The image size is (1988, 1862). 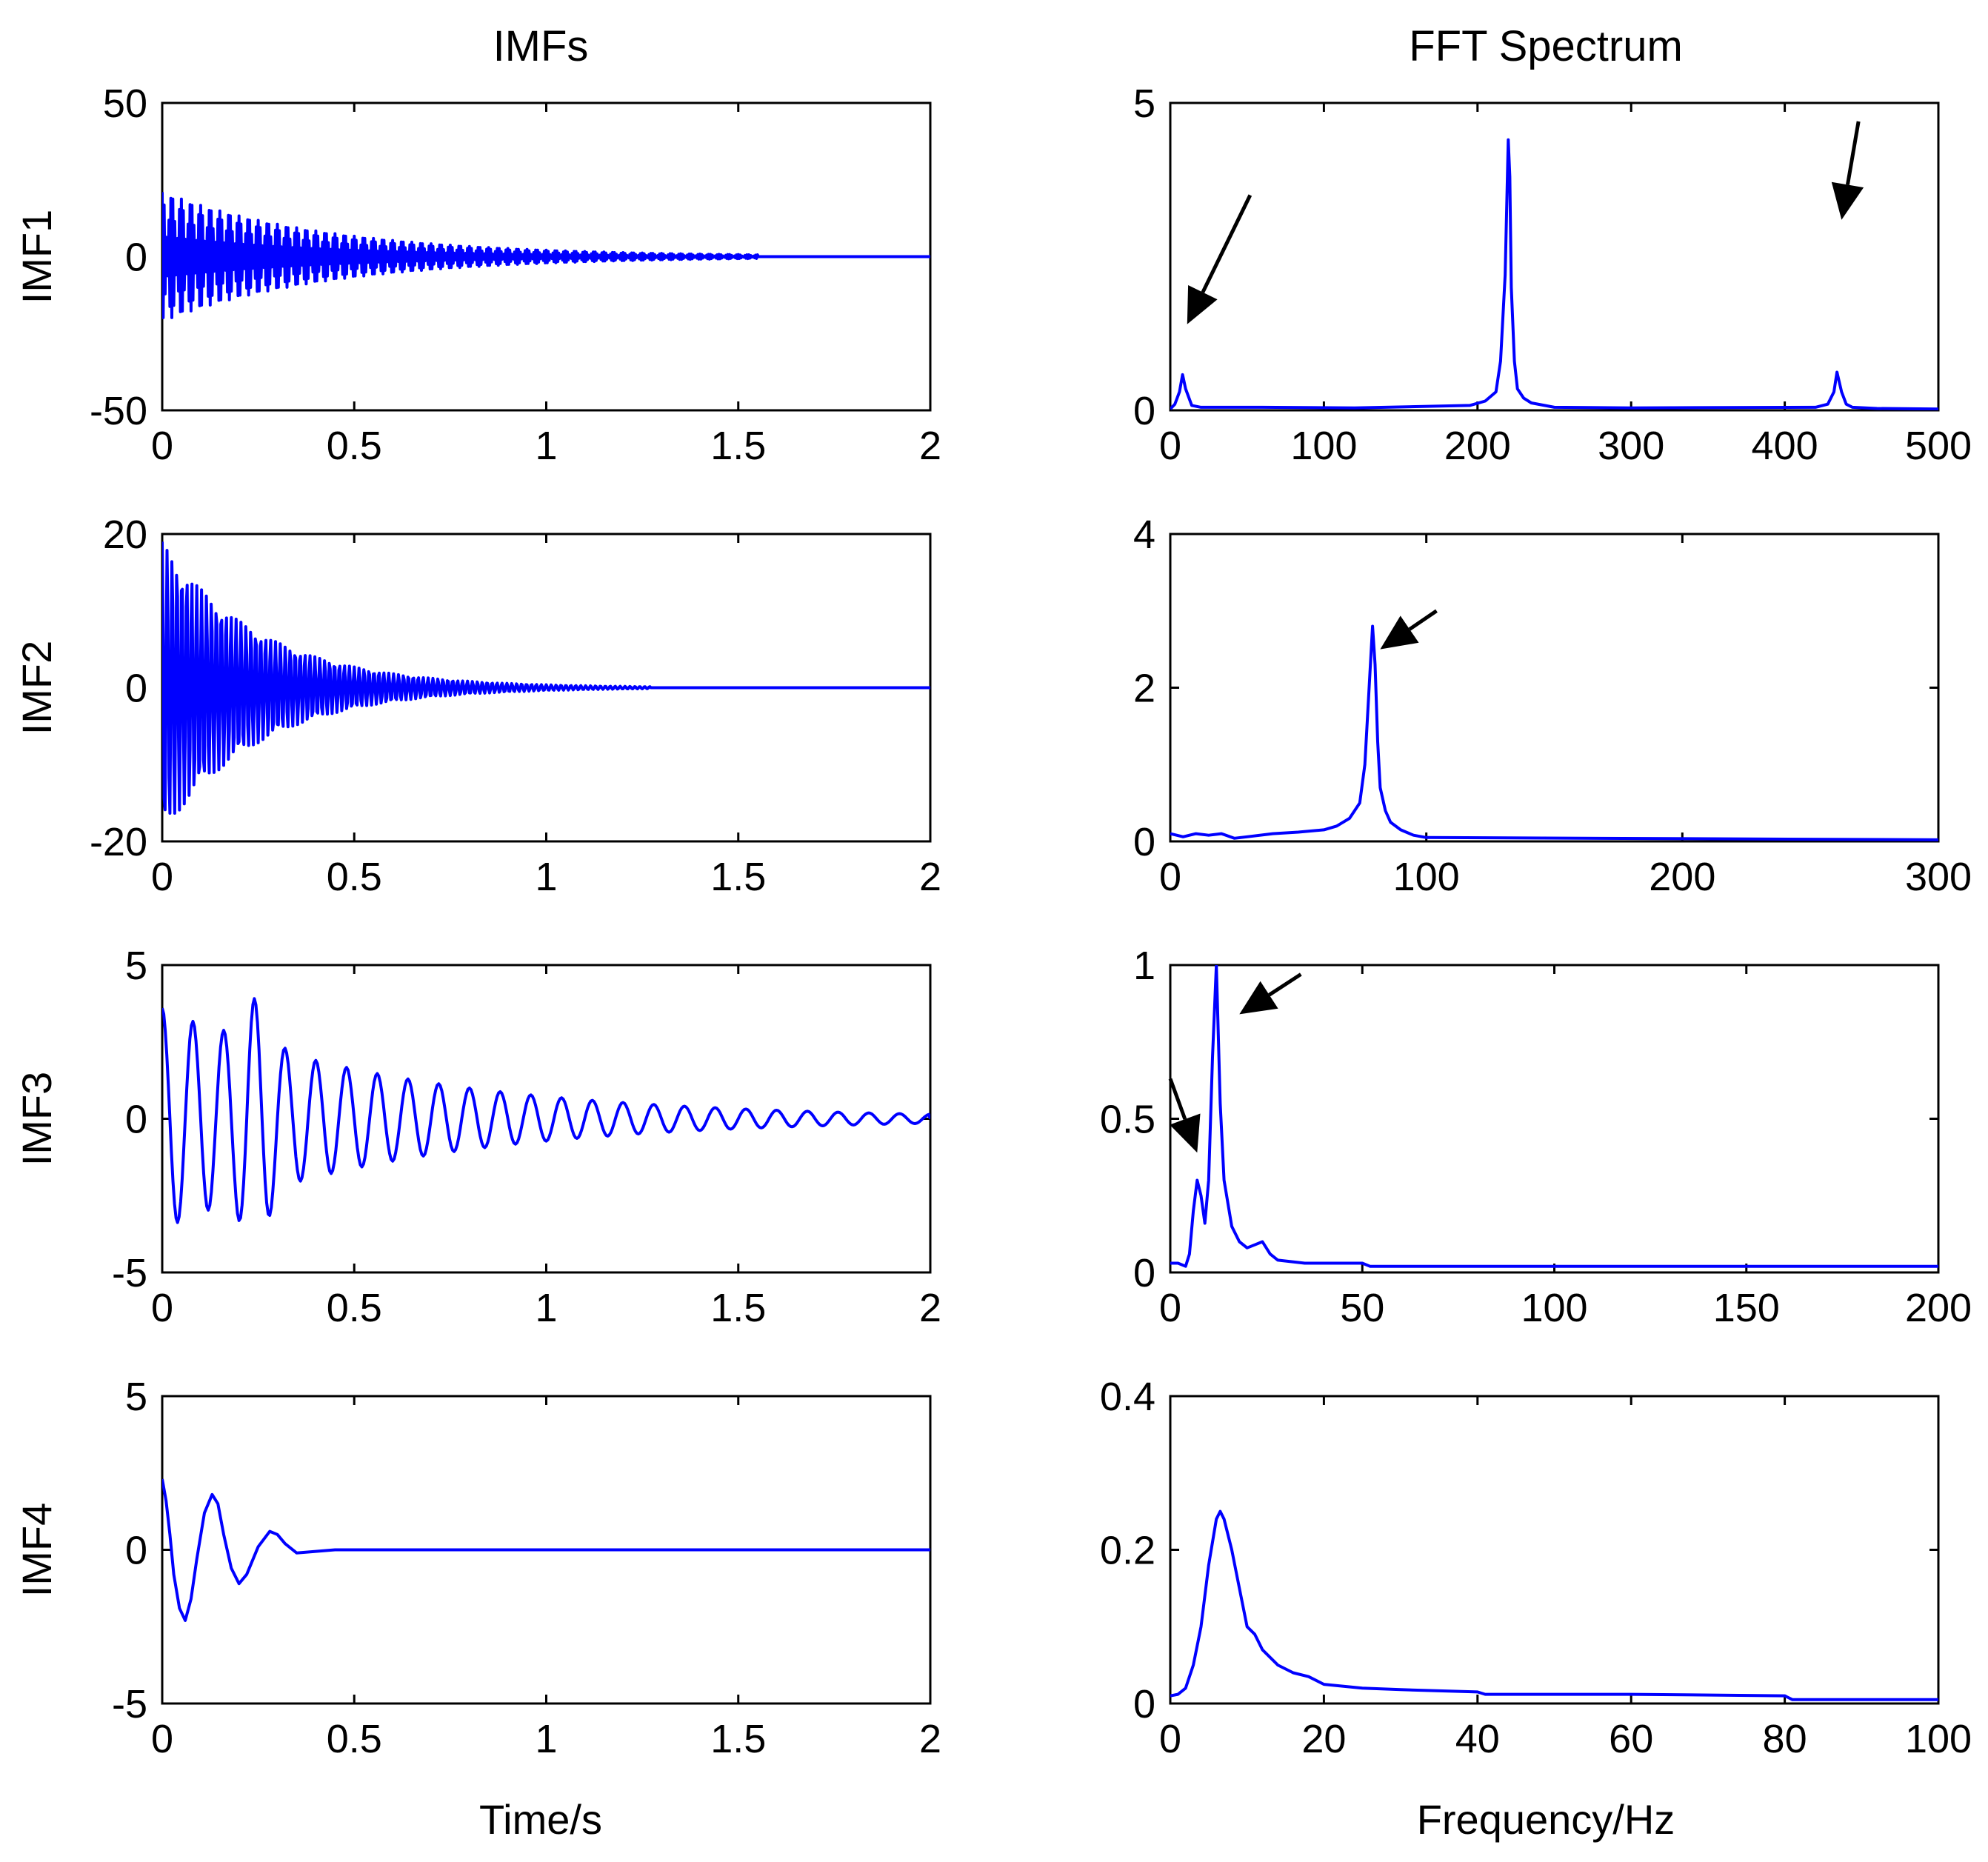 What do you see at coordinates (36, 1119) in the screenshot?
I see `y-axis-title: IMF3` at bounding box center [36, 1119].